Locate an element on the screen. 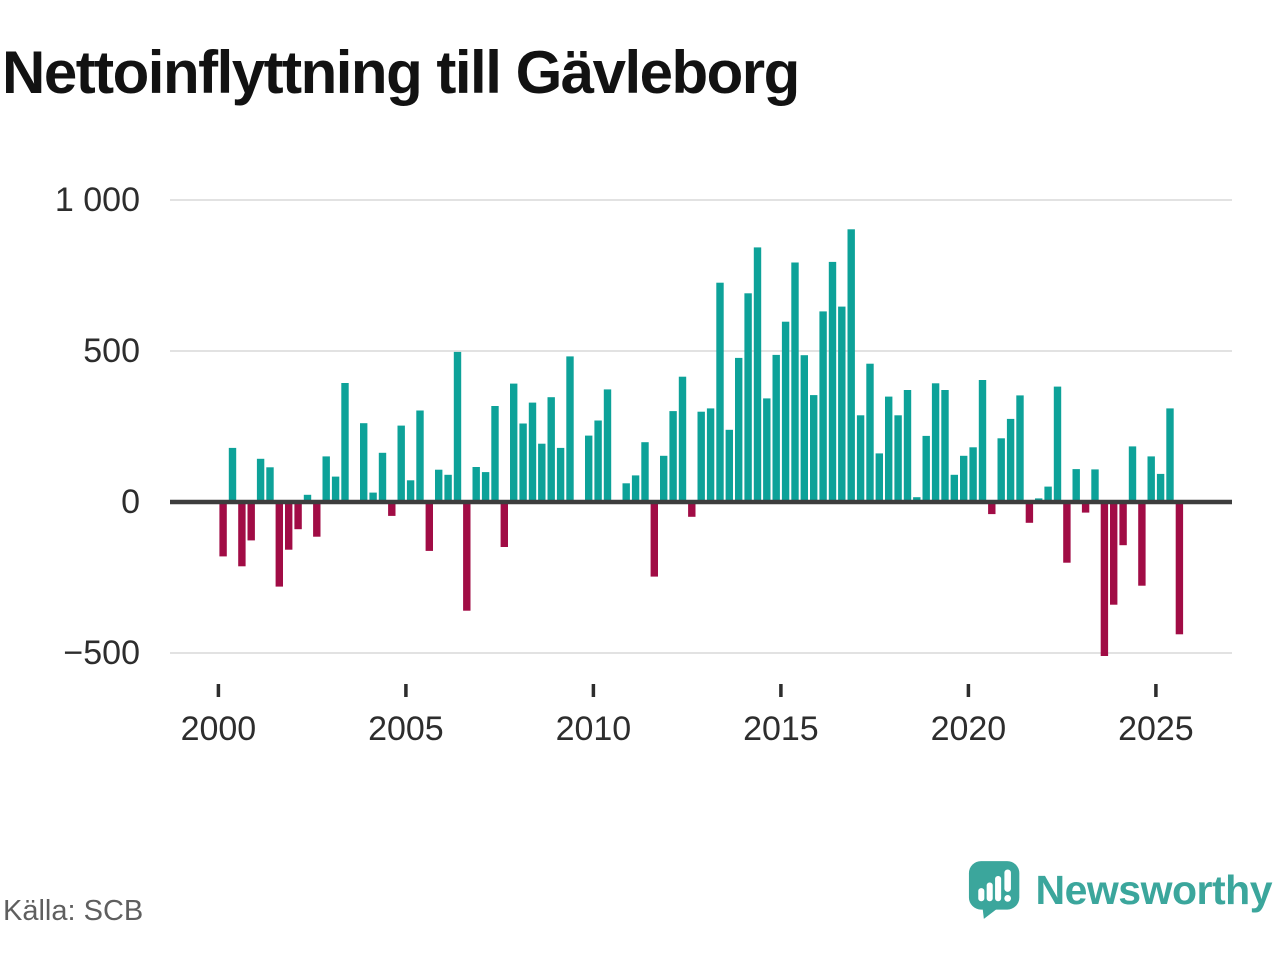 This screenshot has height=960, width=1280. bar-2024-q3 is located at coordinates (1142, 544).